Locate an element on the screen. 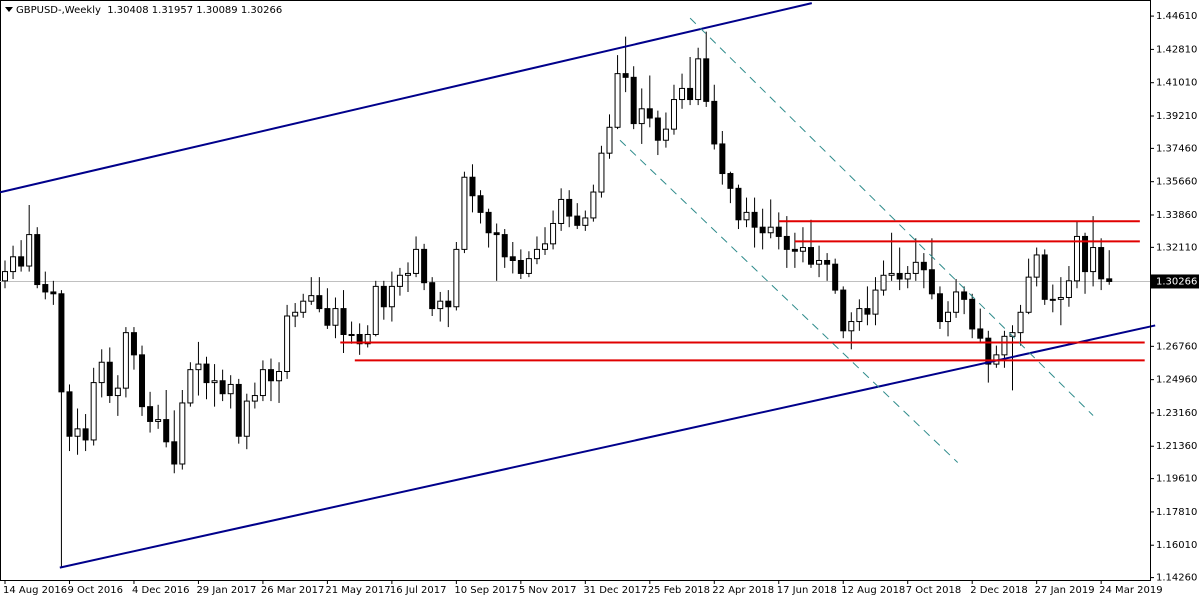 Image resolution: width=1200 pixels, height=604 pixels. y-tick-label: 1.42810 is located at coordinates (1176, 49).